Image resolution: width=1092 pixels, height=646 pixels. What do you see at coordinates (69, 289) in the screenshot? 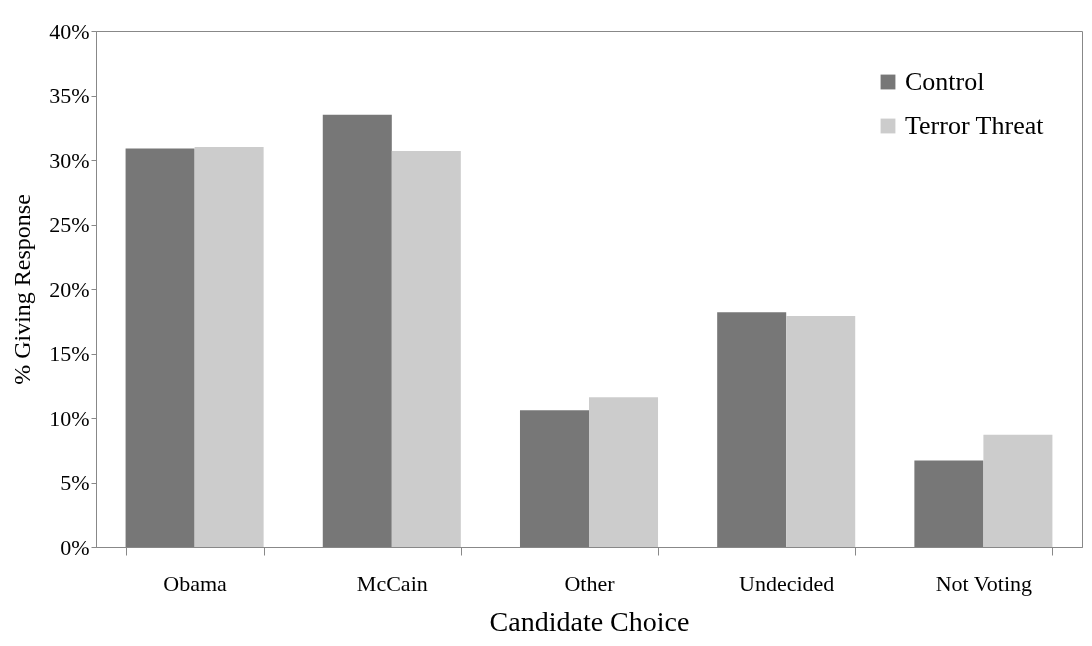
I see `y-tick-label: 20%` at bounding box center [69, 289].